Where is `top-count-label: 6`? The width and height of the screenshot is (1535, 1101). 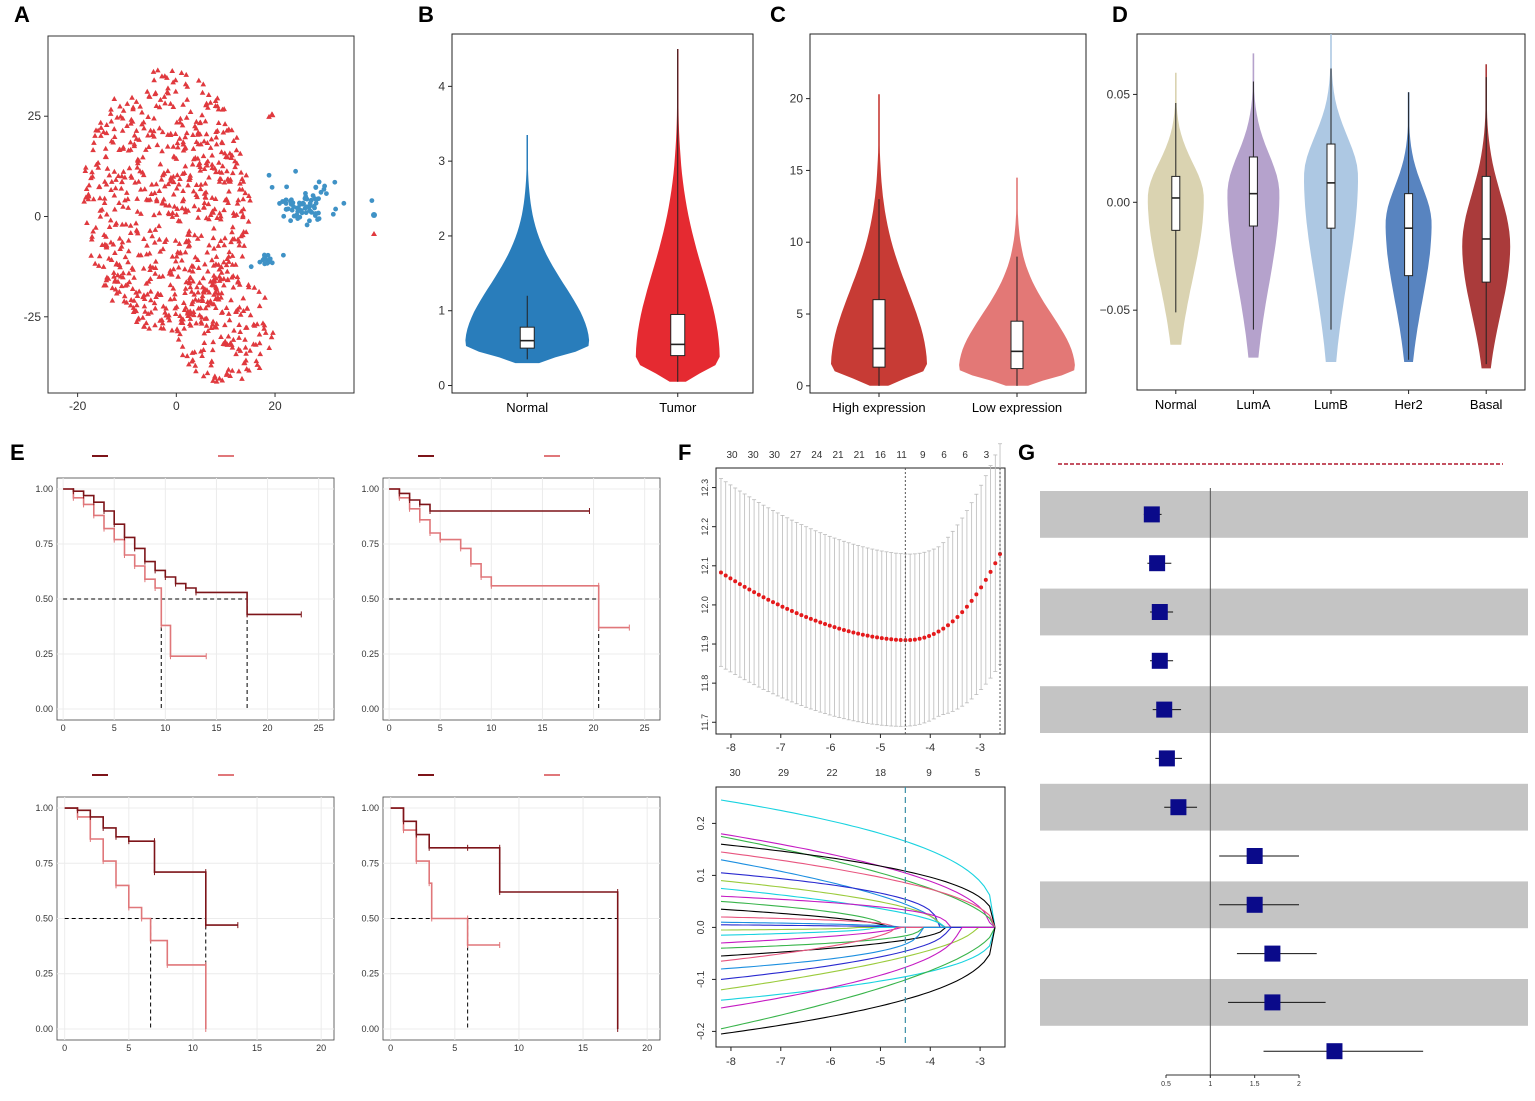 top-count-label: 6 is located at coordinates (965, 455).